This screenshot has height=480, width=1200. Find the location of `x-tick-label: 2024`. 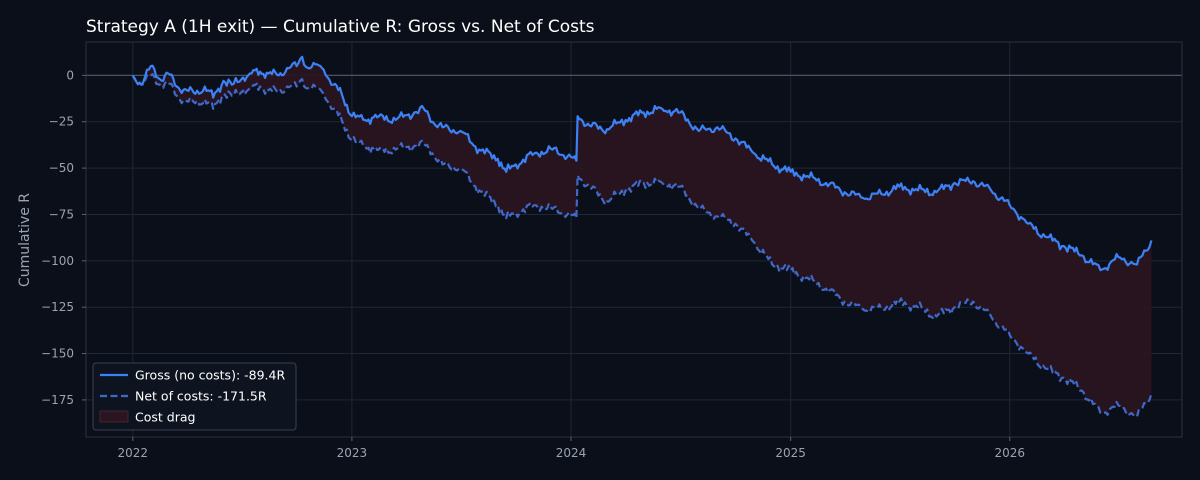

x-tick-label: 2024 is located at coordinates (571, 453).